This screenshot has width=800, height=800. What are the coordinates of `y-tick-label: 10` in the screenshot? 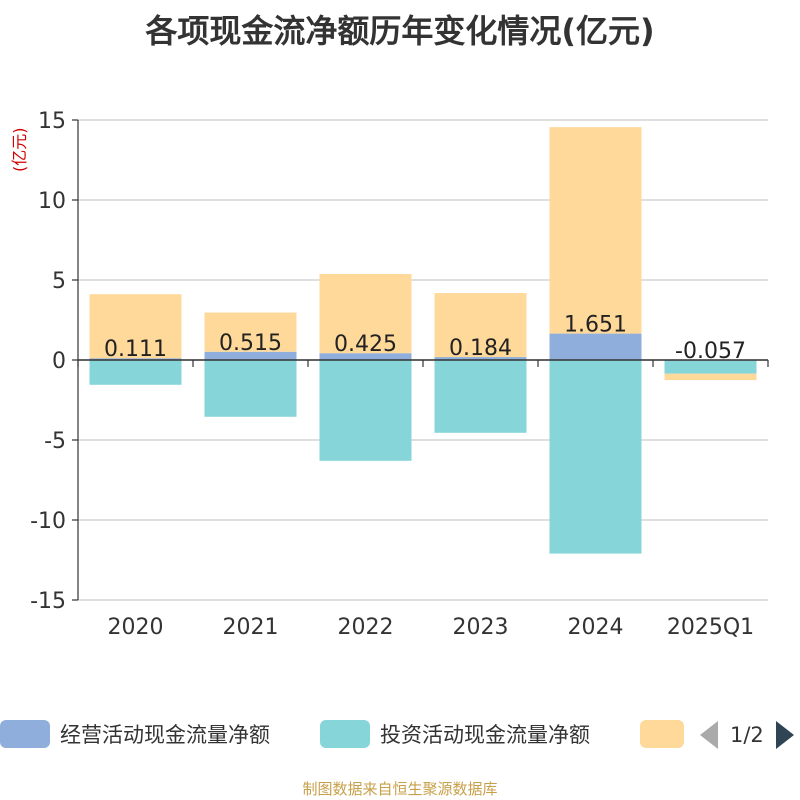 It's located at (52, 201).